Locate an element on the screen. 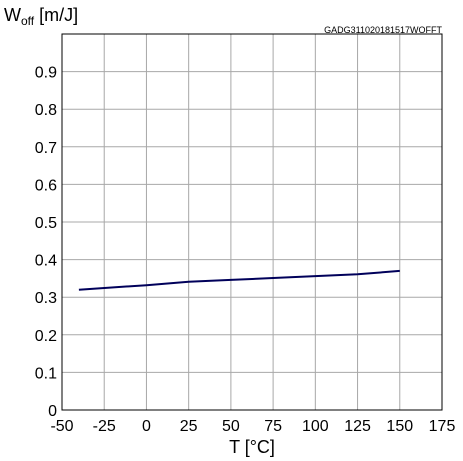  y-axis-title-subscript: off is located at coordinates (28, 21).